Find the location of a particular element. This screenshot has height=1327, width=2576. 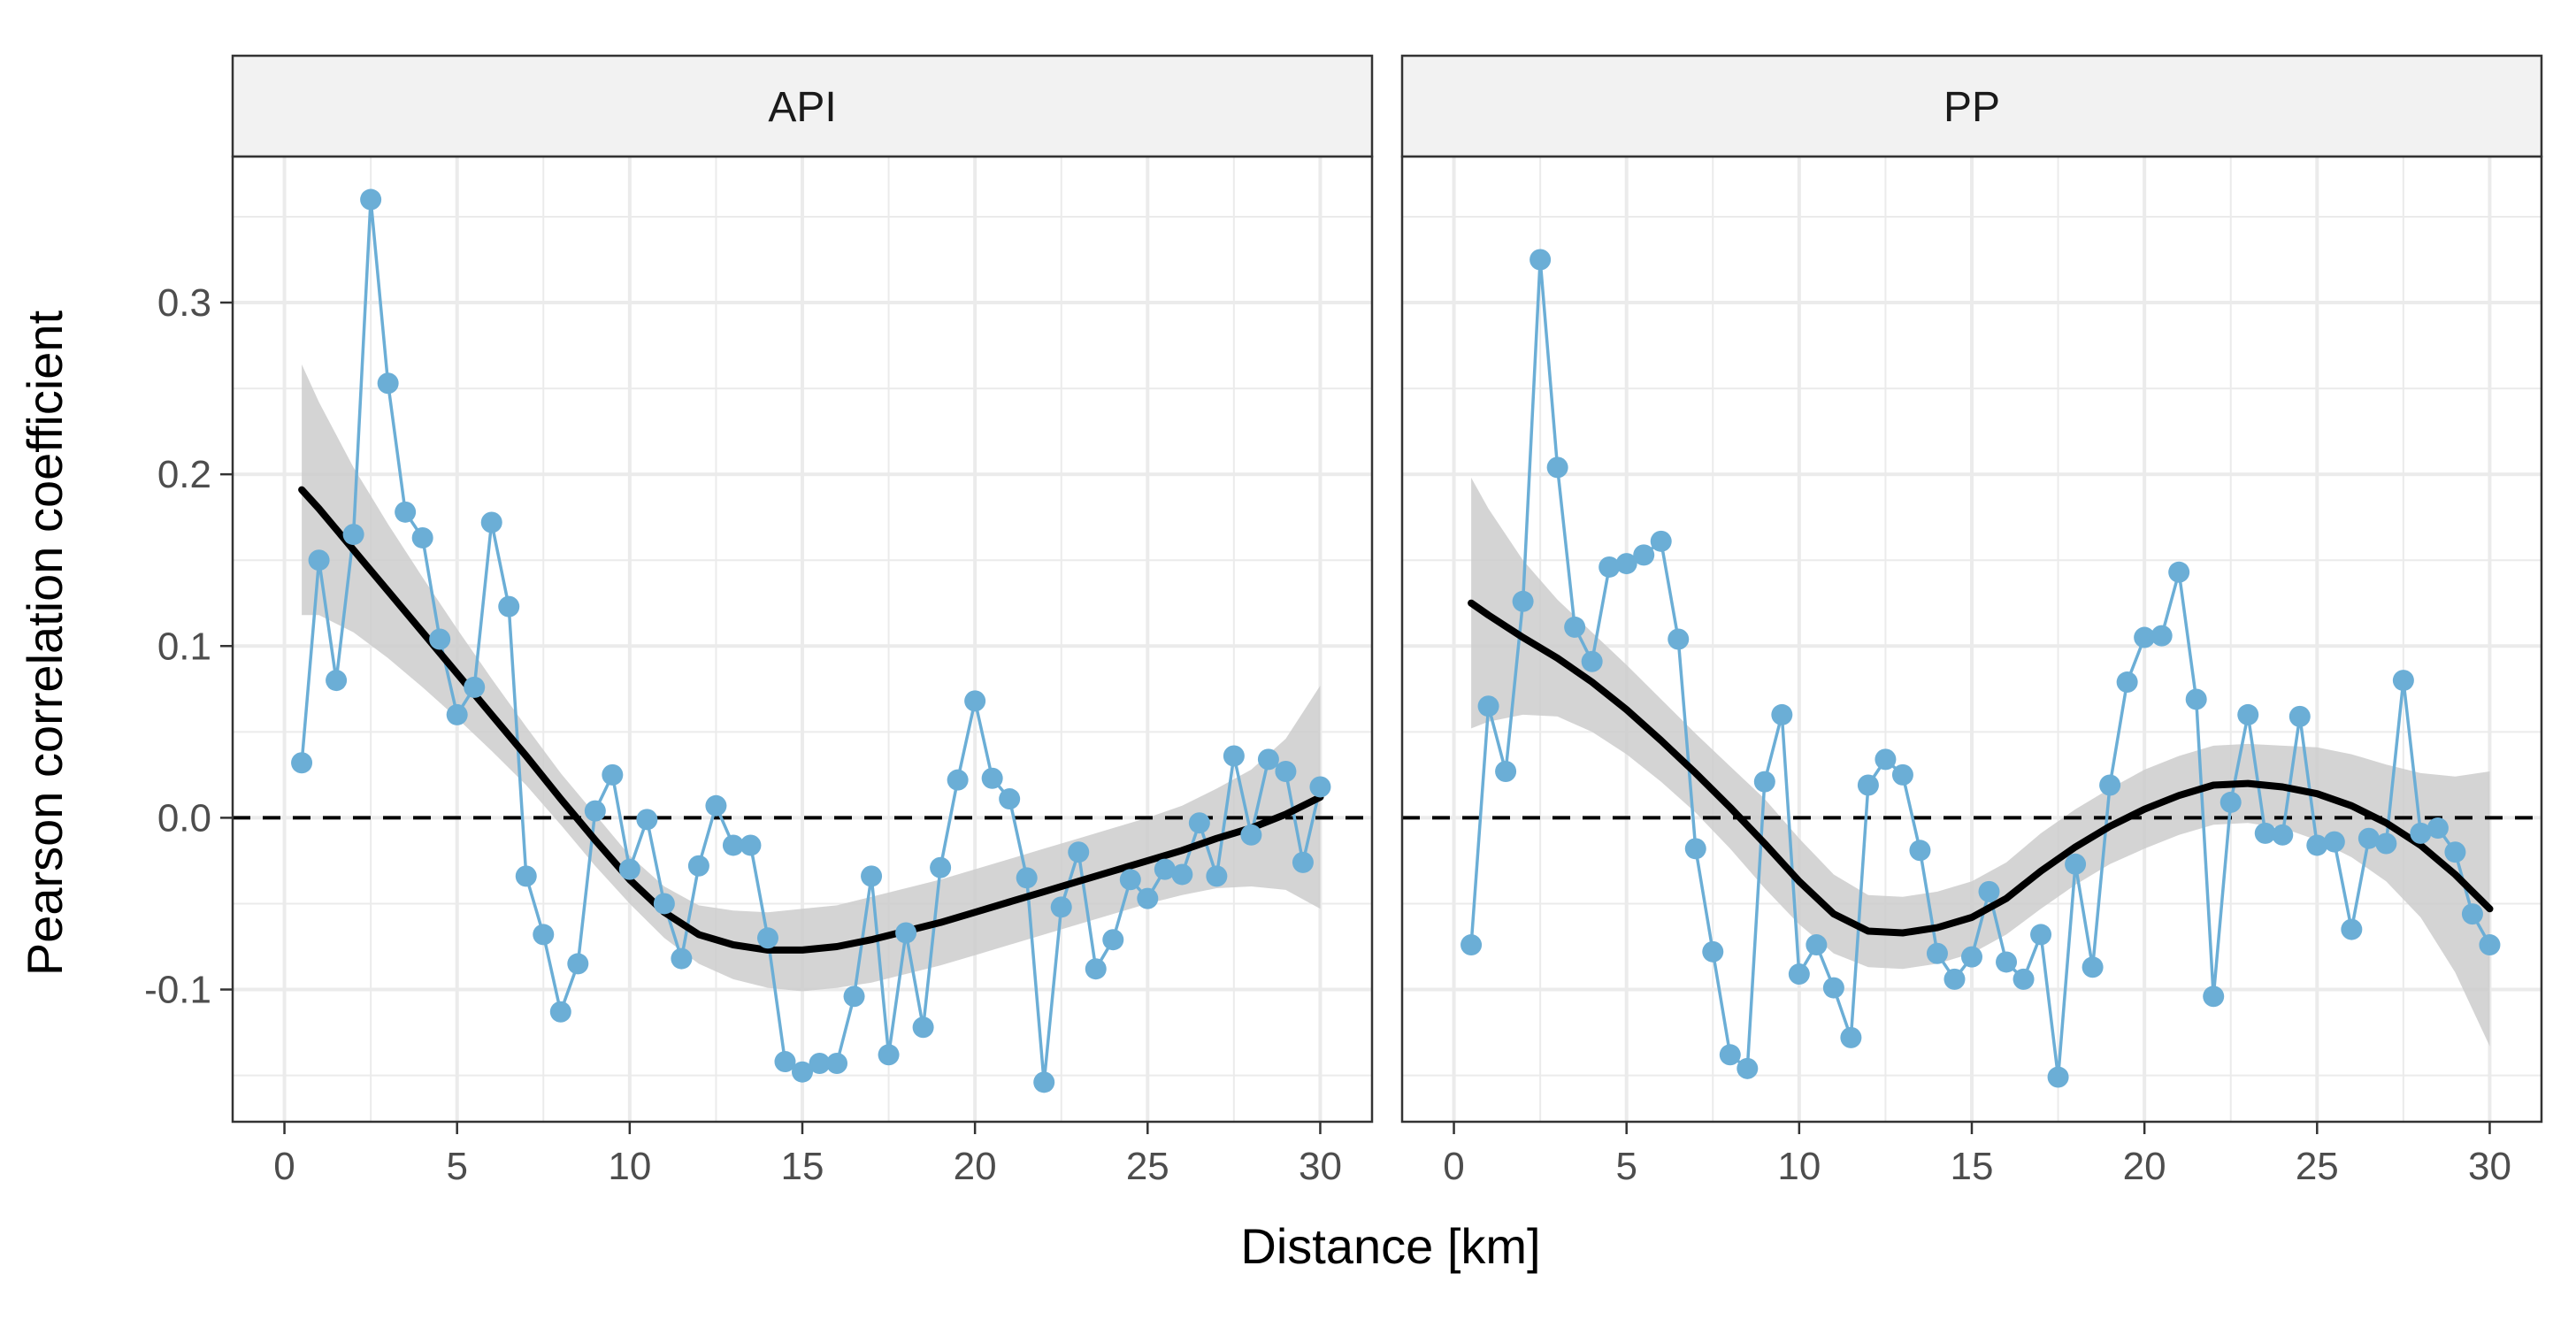

y-axis-title: Pearson correlation coefficient is located at coordinates (45, 643).